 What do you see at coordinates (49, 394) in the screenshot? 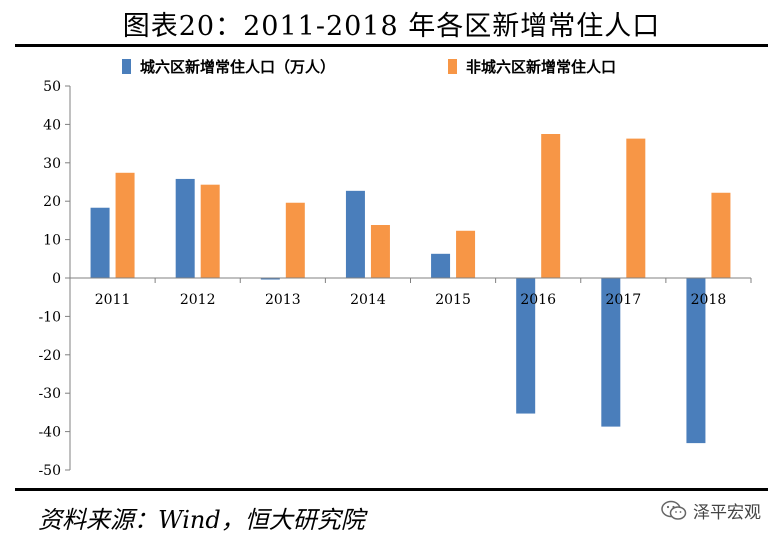
I see `y-tick-label: -30` at bounding box center [49, 394].